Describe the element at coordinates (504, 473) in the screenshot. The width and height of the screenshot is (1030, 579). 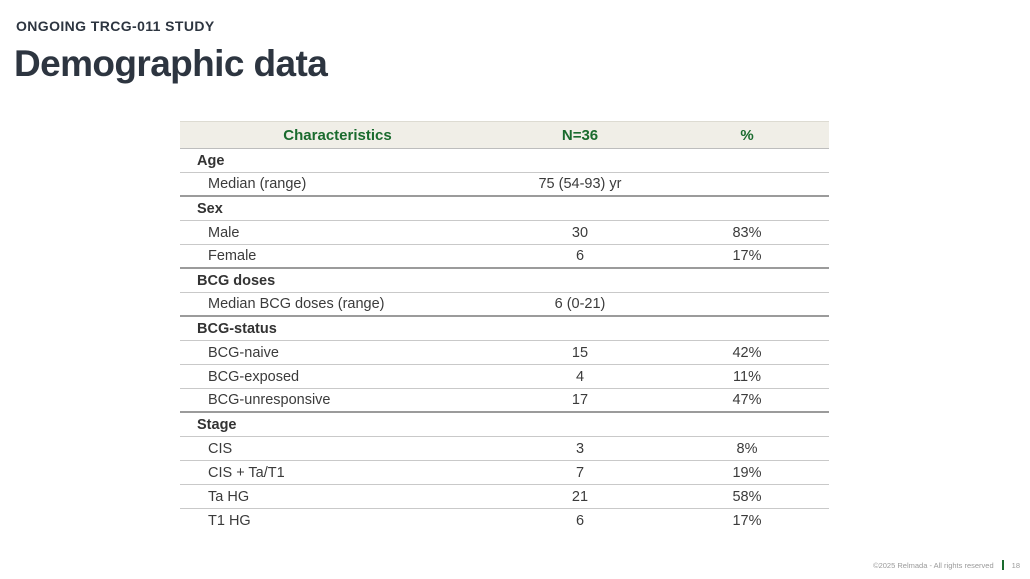
I see `table-row: CIS + Ta/T1 7 19%` at that location.